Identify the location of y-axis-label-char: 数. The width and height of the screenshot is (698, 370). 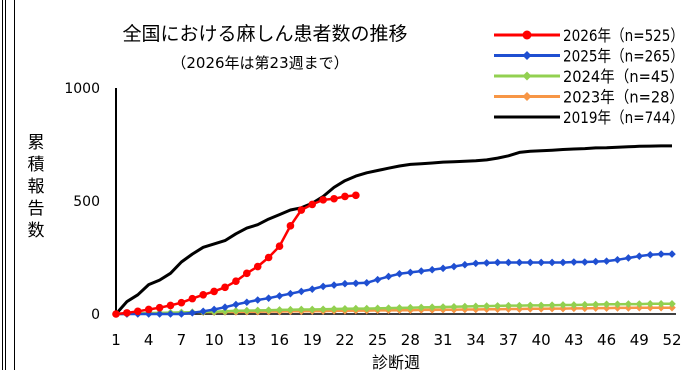
(36, 231).